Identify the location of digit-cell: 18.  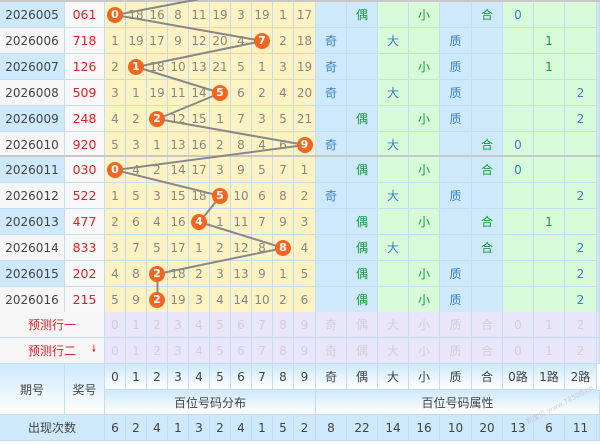
(178, 274).